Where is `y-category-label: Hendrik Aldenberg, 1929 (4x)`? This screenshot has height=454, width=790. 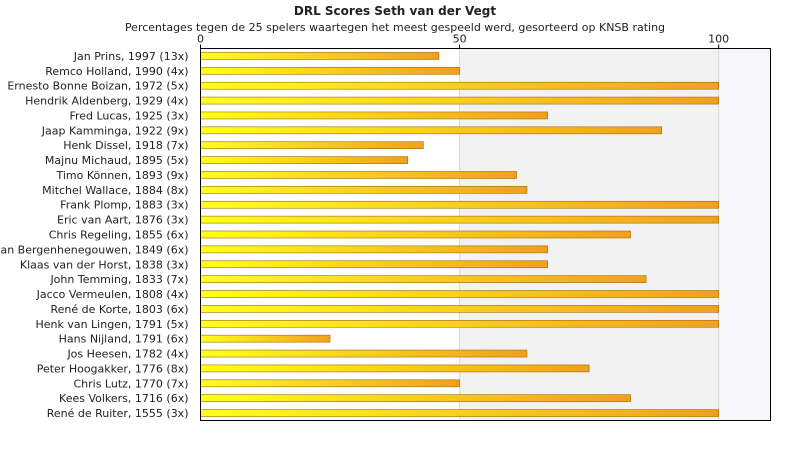 y-category-label: Hendrik Aldenberg, 1929 (4x) is located at coordinates (106, 101).